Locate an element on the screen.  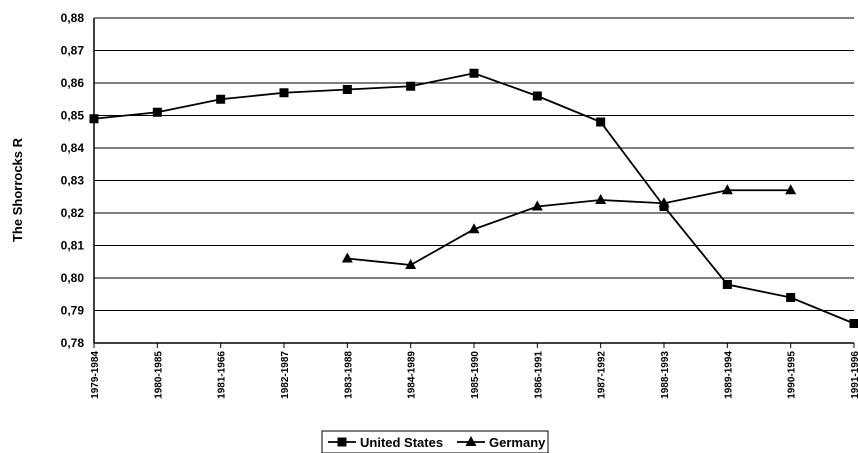
y-tick-label: 0,80 is located at coordinates (73, 278).